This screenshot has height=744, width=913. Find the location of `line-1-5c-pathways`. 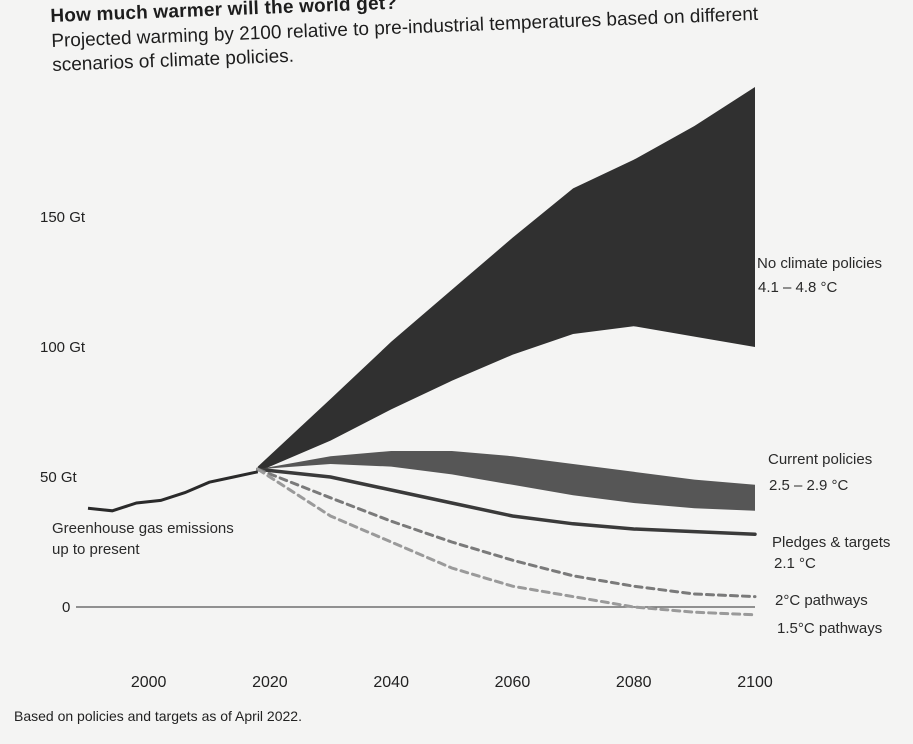

line-1-5c-pathways is located at coordinates (506, 542).